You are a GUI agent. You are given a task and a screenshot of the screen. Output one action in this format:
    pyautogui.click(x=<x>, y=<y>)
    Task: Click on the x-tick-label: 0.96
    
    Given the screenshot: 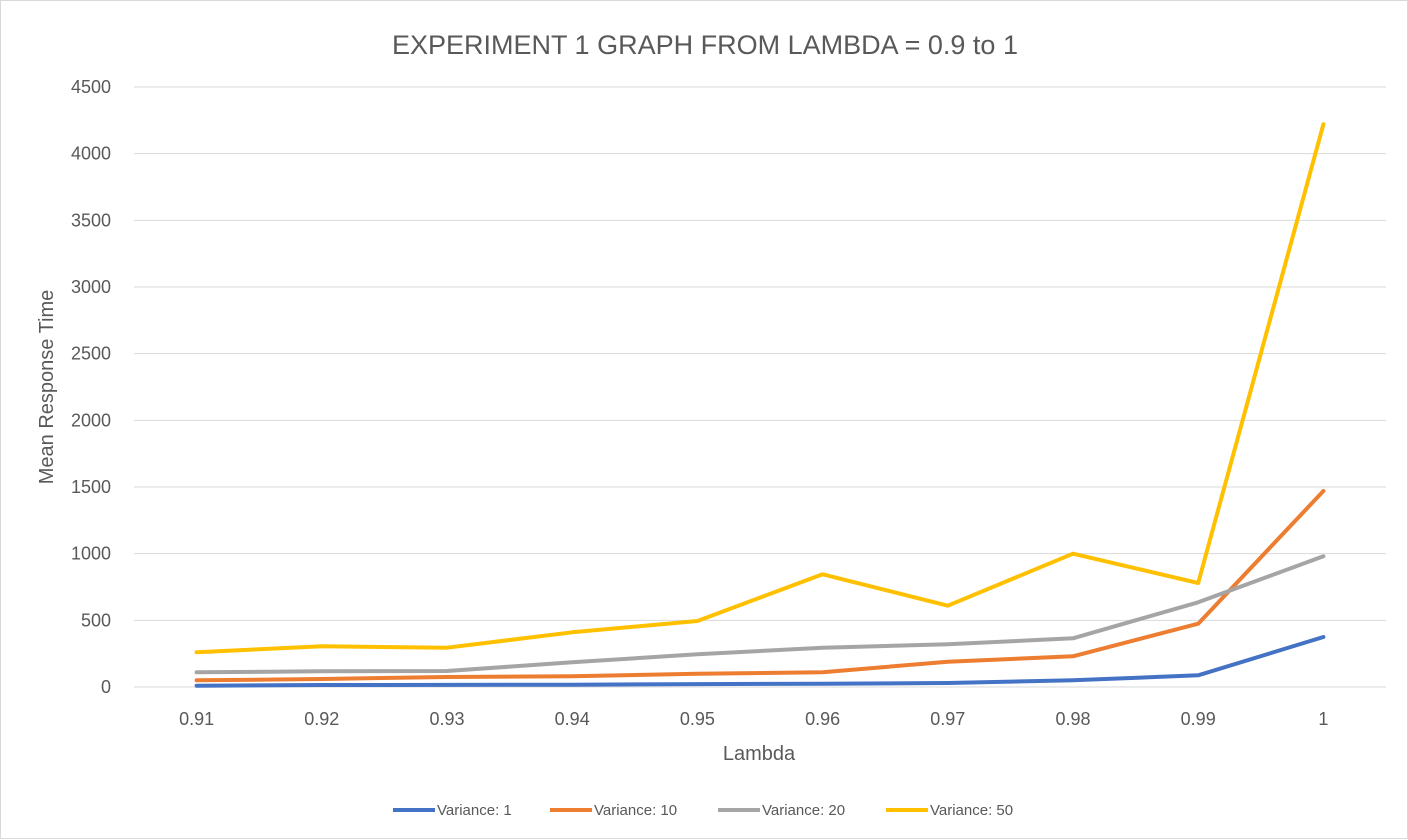 What is the action you would take?
    pyautogui.click(x=822, y=719)
    